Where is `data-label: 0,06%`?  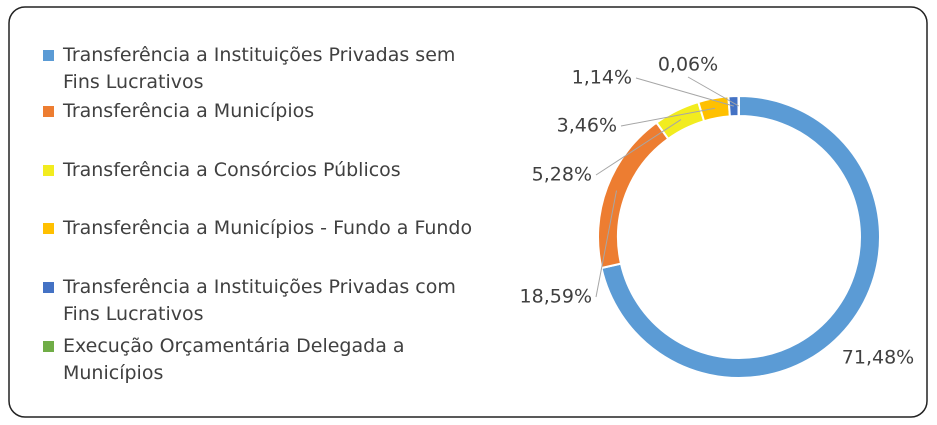 data-label: 0,06% is located at coordinates (688, 65).